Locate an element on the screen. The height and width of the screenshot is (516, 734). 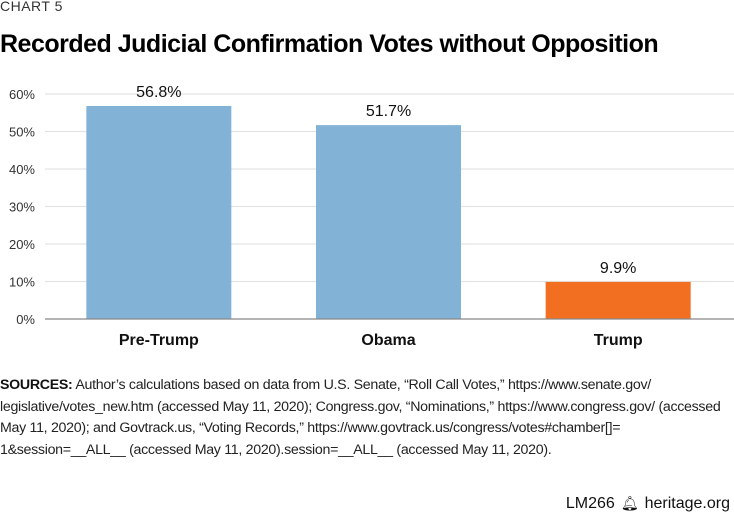
y-tick-label: 30% is located at coordinates (22, 207).